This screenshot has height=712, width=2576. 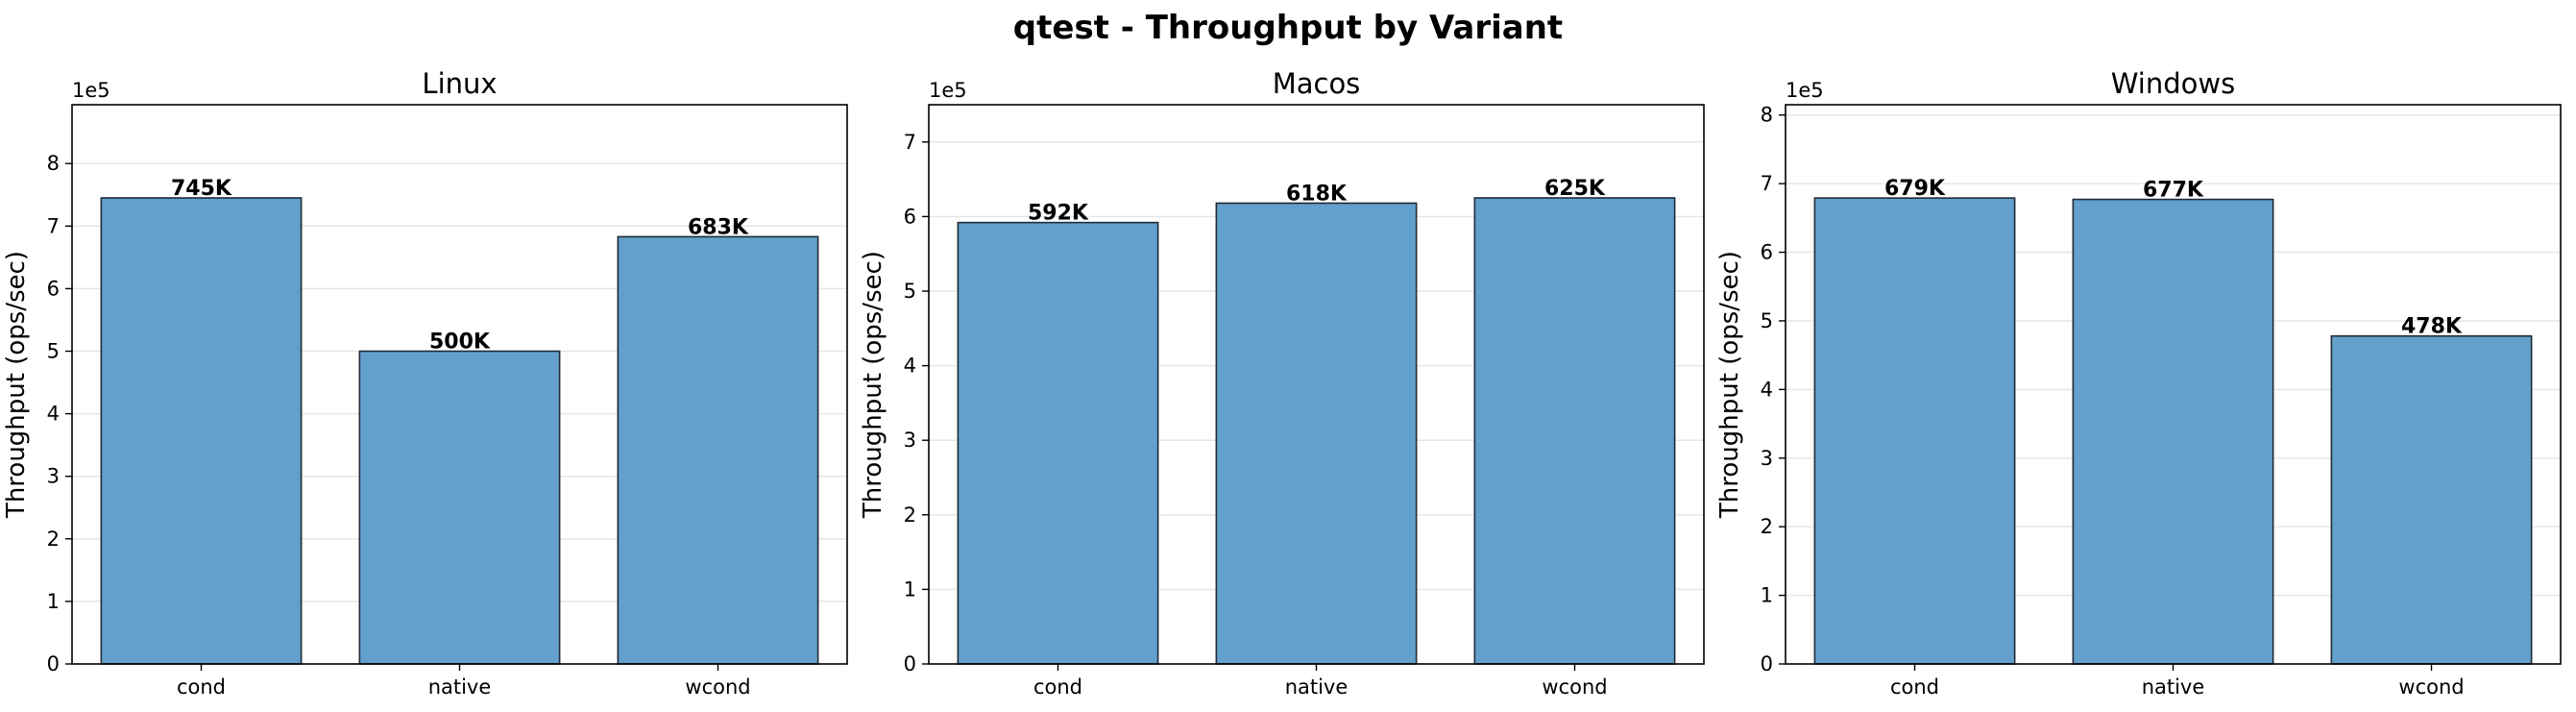 I want to click on data-label: 625K, so click(x=1575, y=189).